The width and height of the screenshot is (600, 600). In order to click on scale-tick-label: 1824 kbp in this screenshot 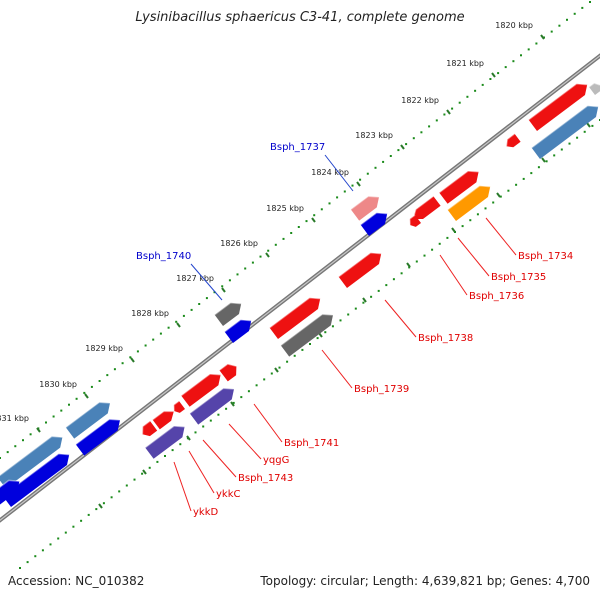, I will do `click(330, 172)`.